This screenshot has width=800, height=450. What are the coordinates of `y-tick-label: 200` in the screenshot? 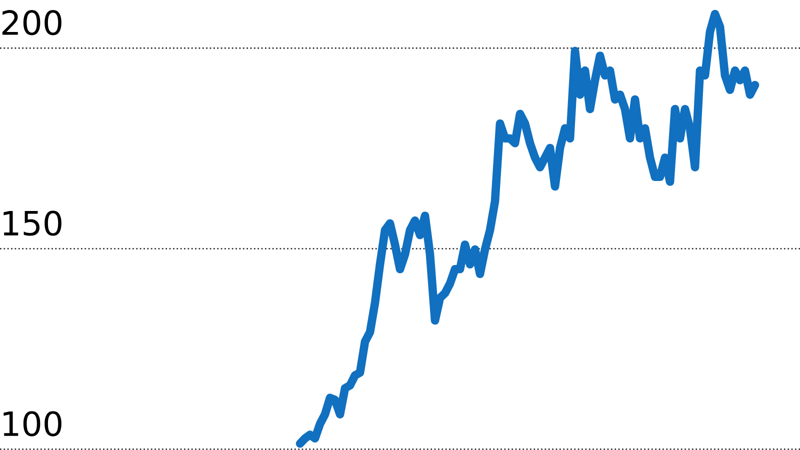 It's located at (32, 23).